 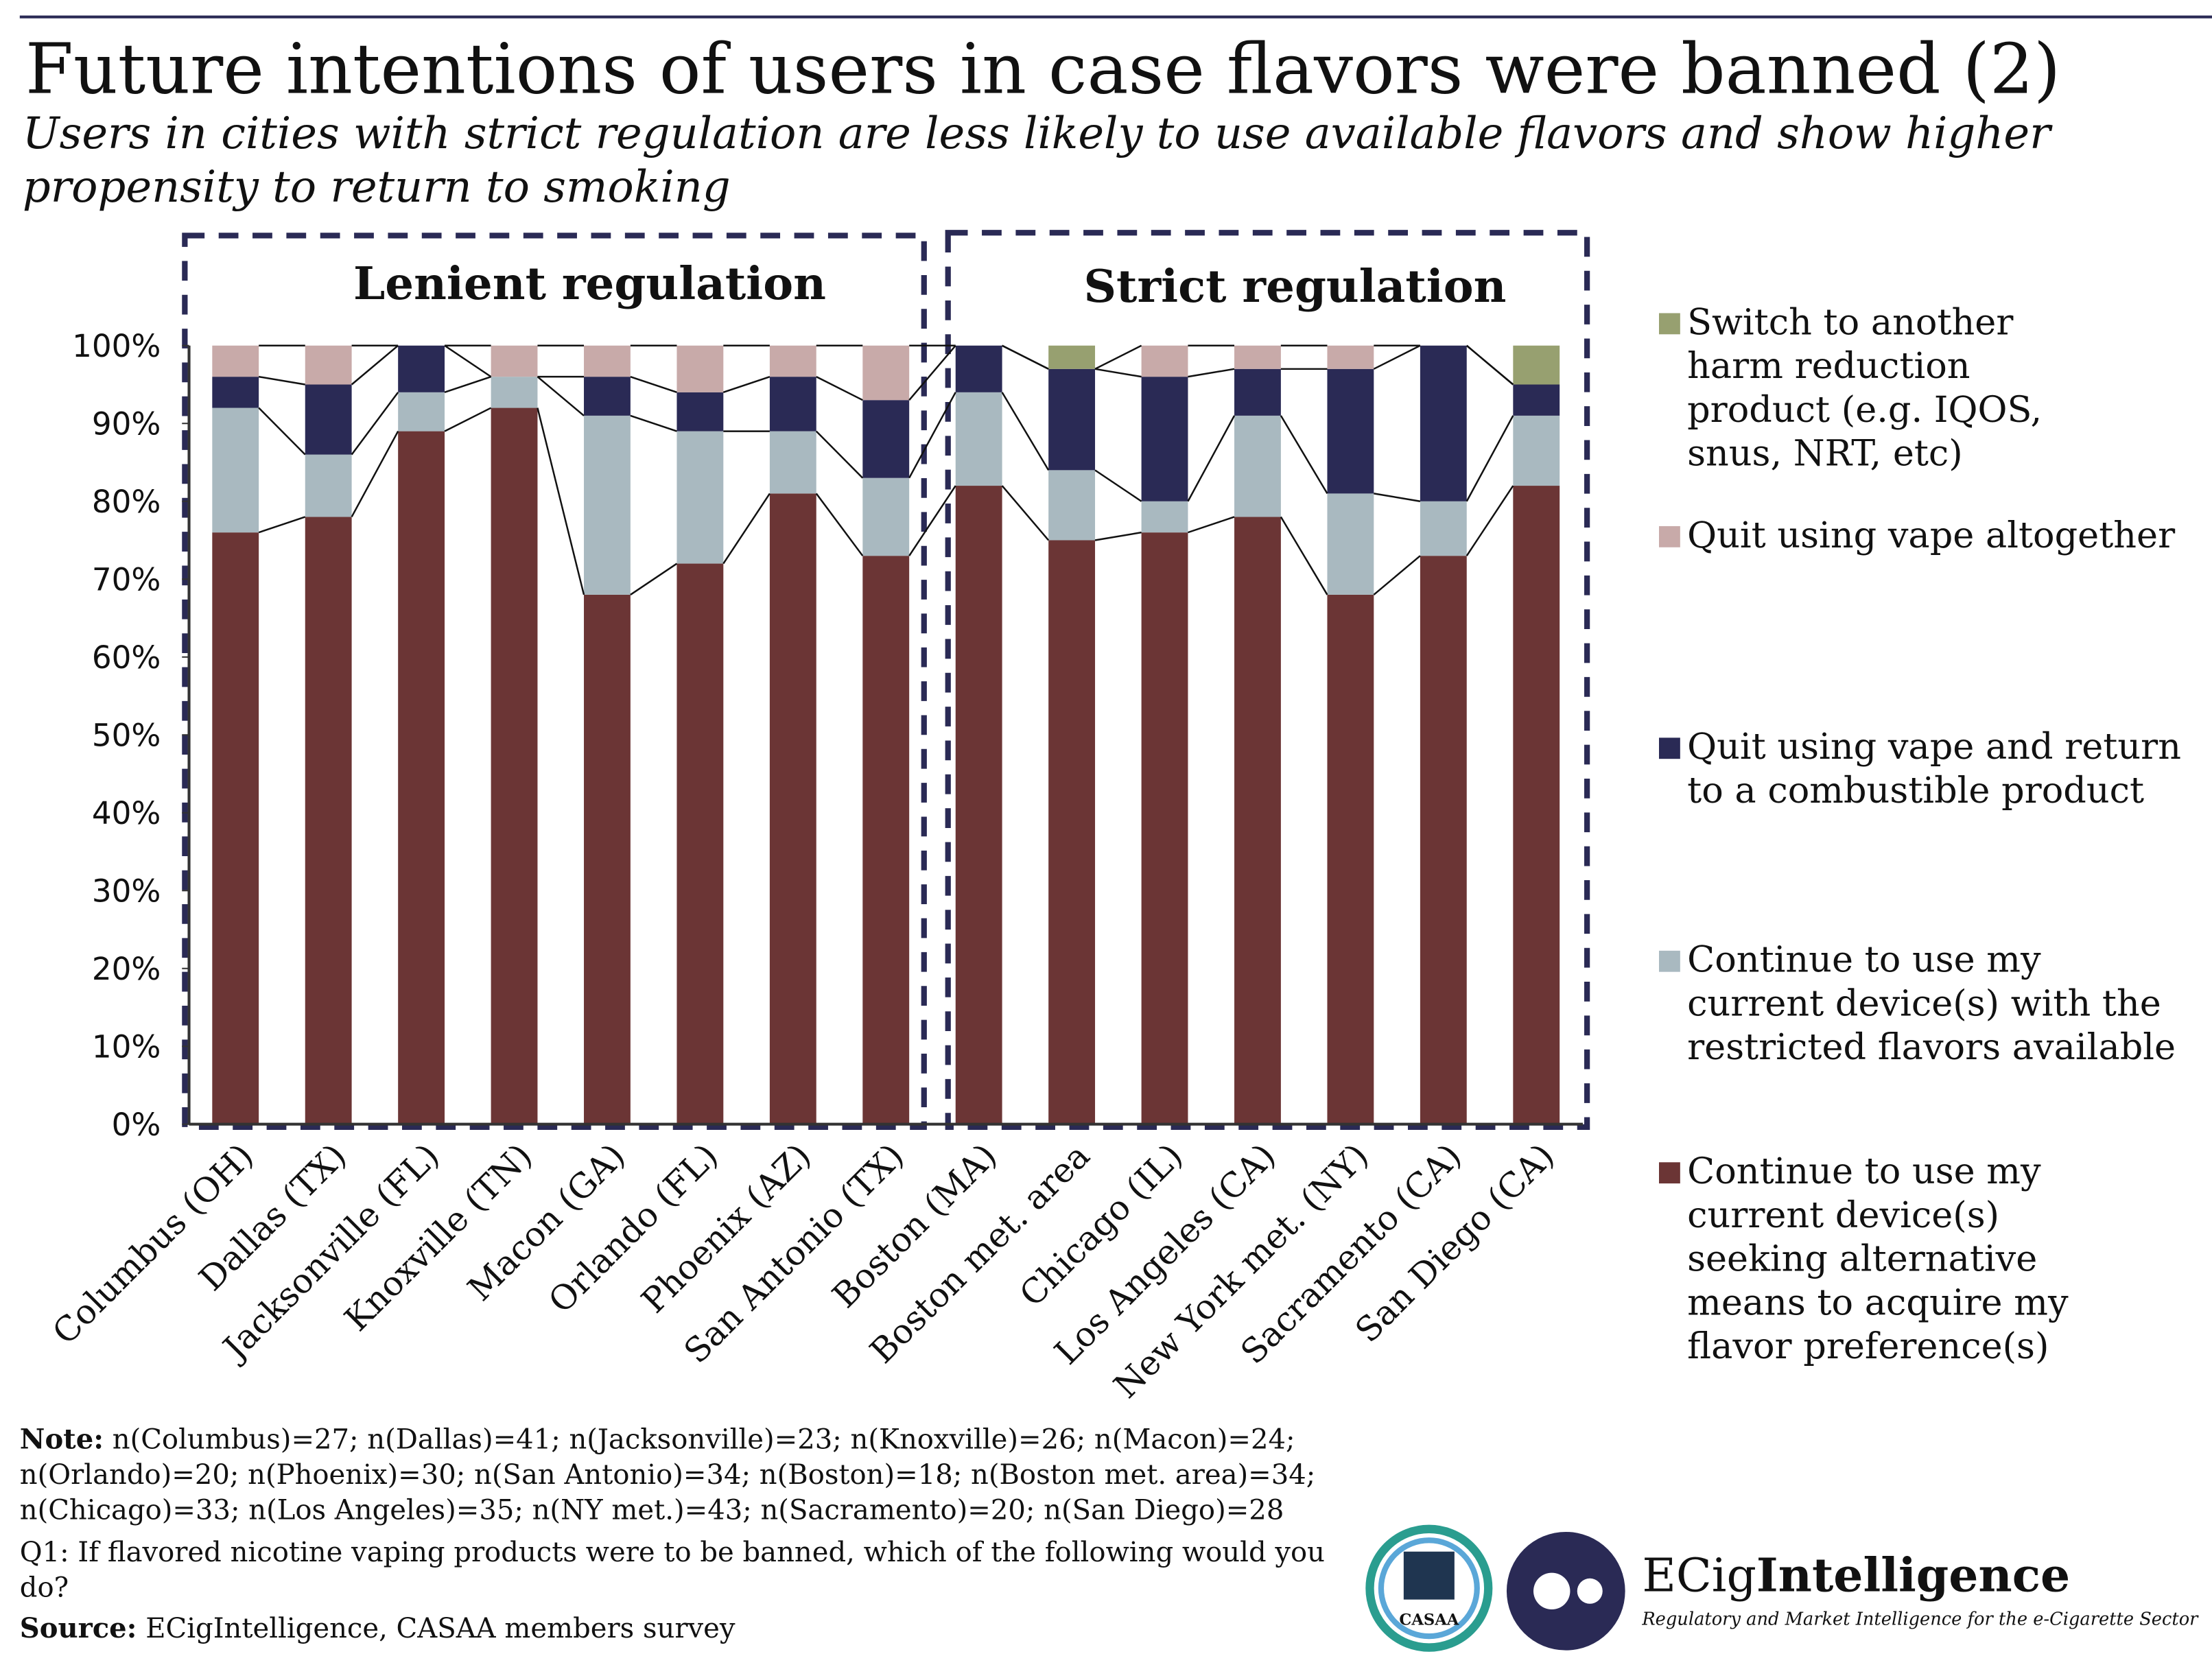 I want to click on legend-label: Quit using vape altogether, so click(x=1931, y=536).